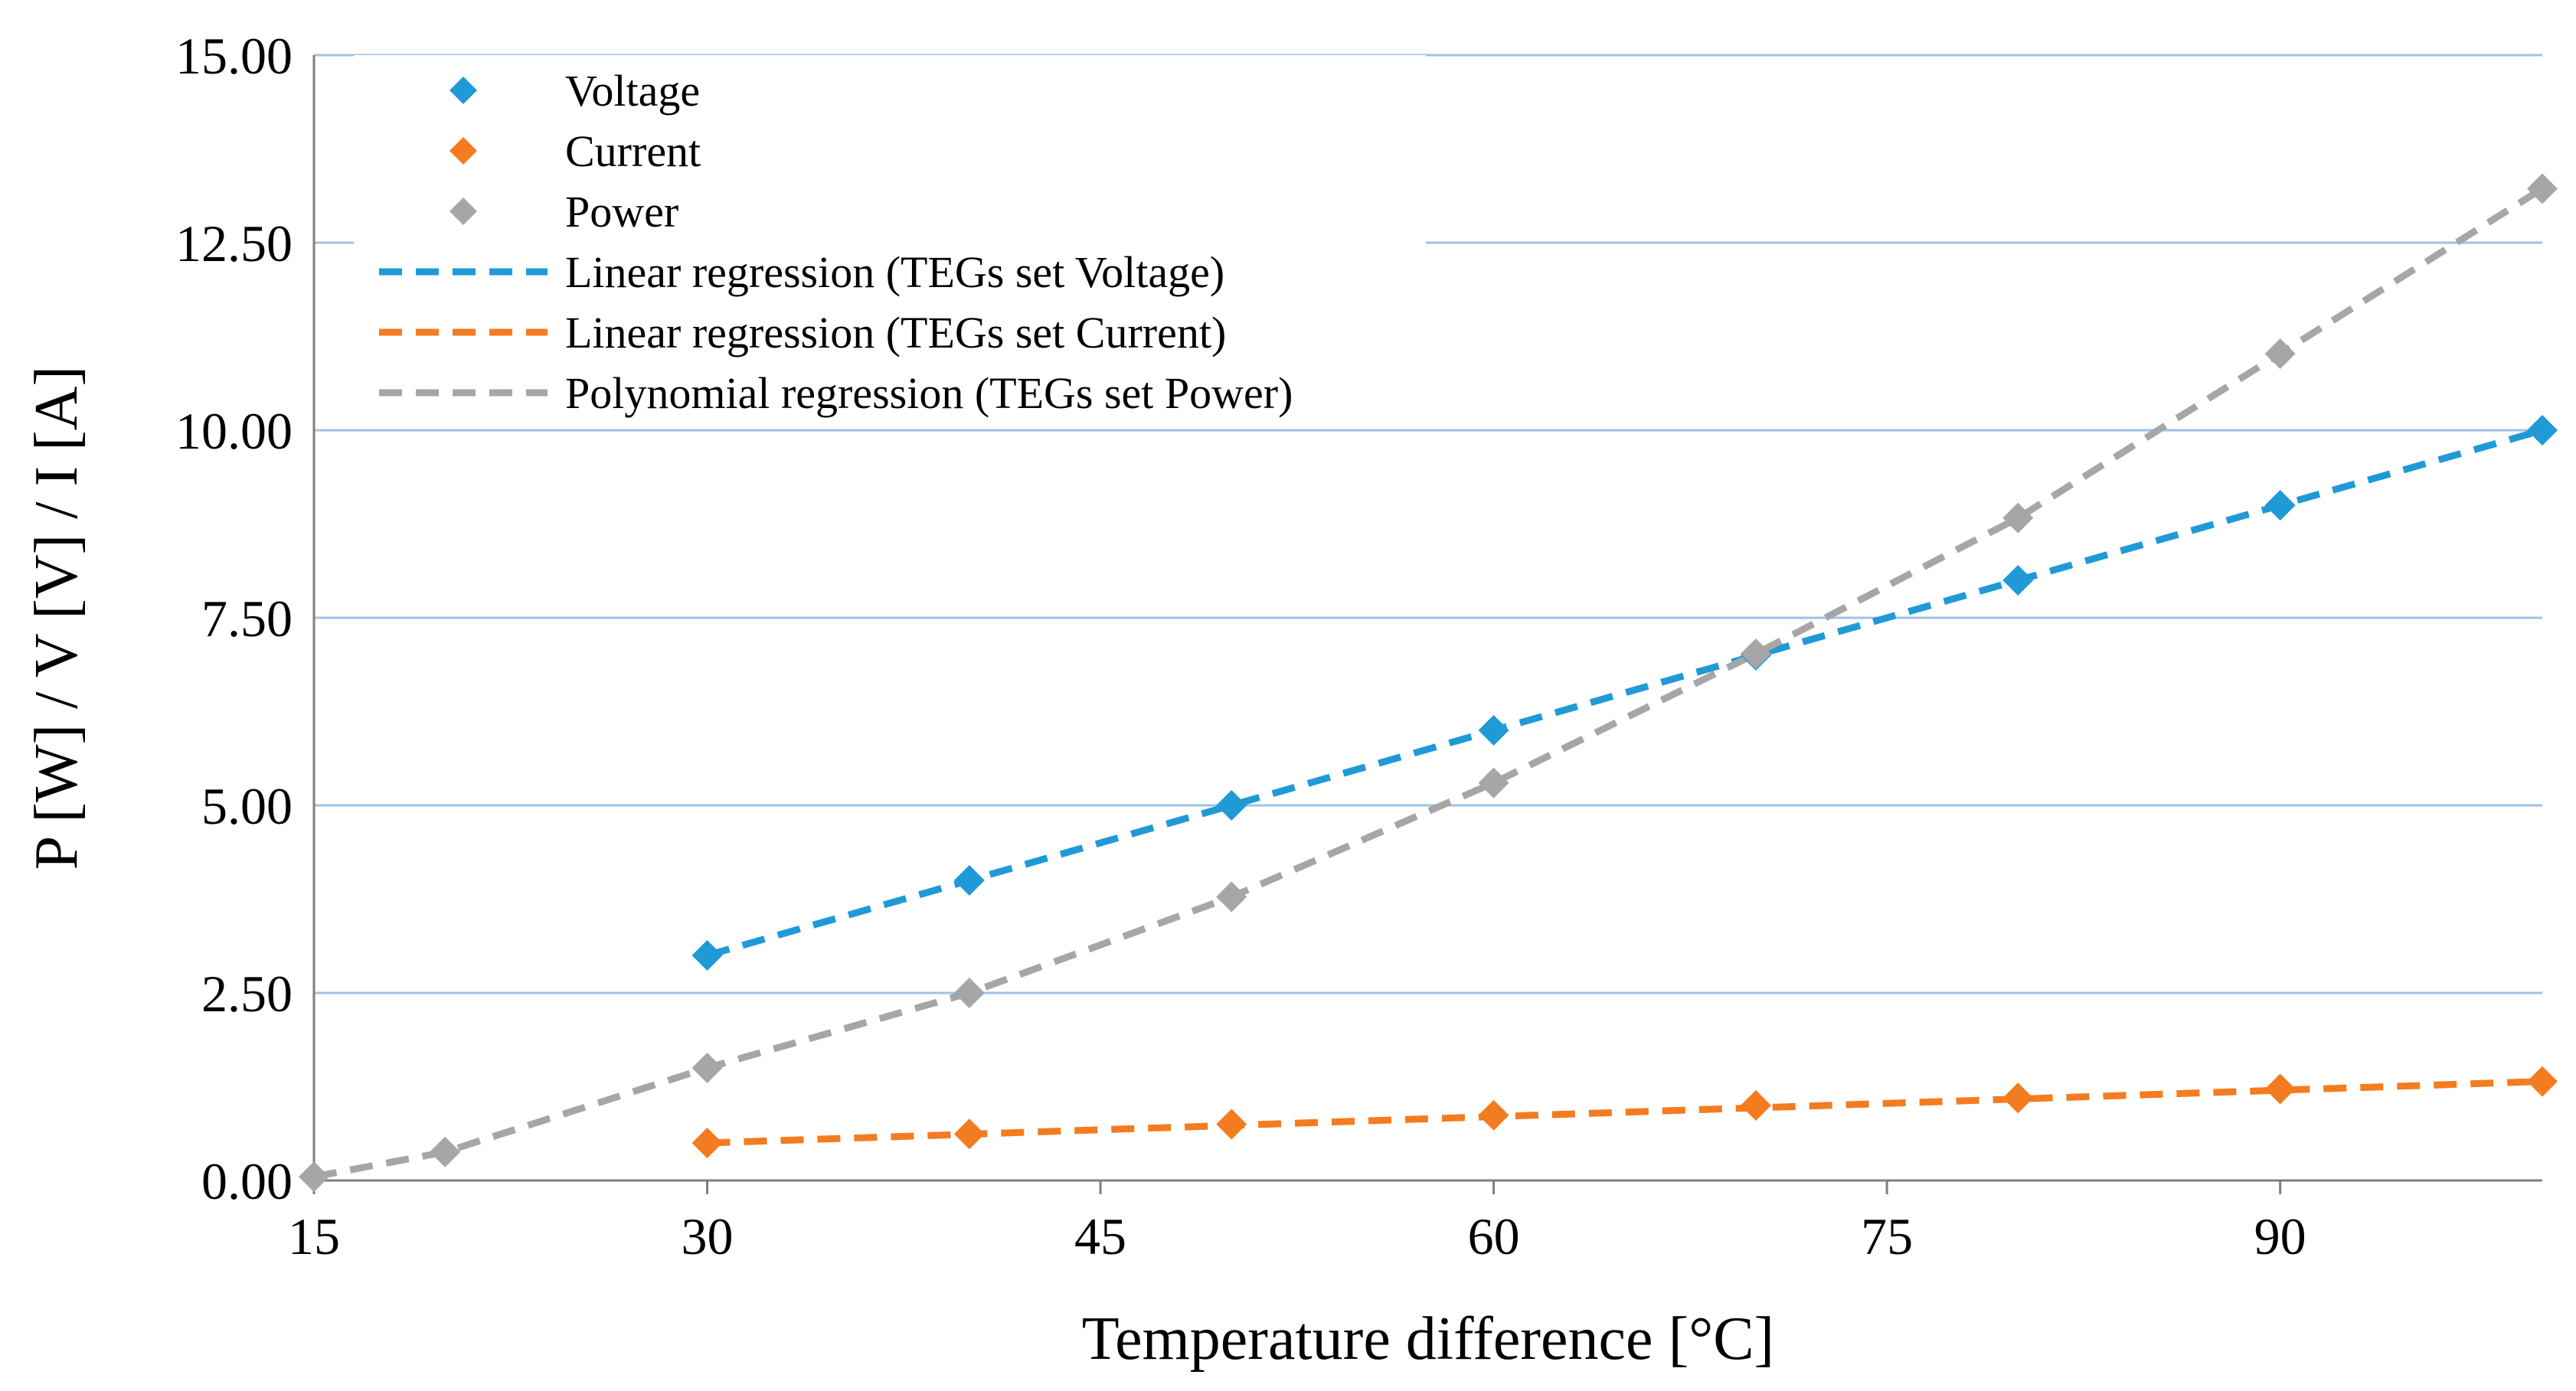 This screenshot has width=2576, height=1391. Describe the element at coordinates (1297, 1222) in the screenshot. I see `x-axis-ticks: 15 30 45 60 75 90` at that location.